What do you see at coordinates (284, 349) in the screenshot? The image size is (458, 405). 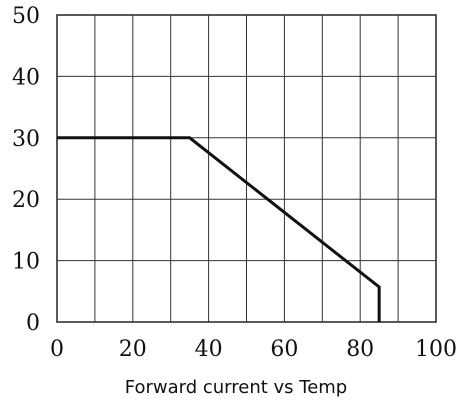 I see `x-tick-label: 60` at bounding box center [284, 349].